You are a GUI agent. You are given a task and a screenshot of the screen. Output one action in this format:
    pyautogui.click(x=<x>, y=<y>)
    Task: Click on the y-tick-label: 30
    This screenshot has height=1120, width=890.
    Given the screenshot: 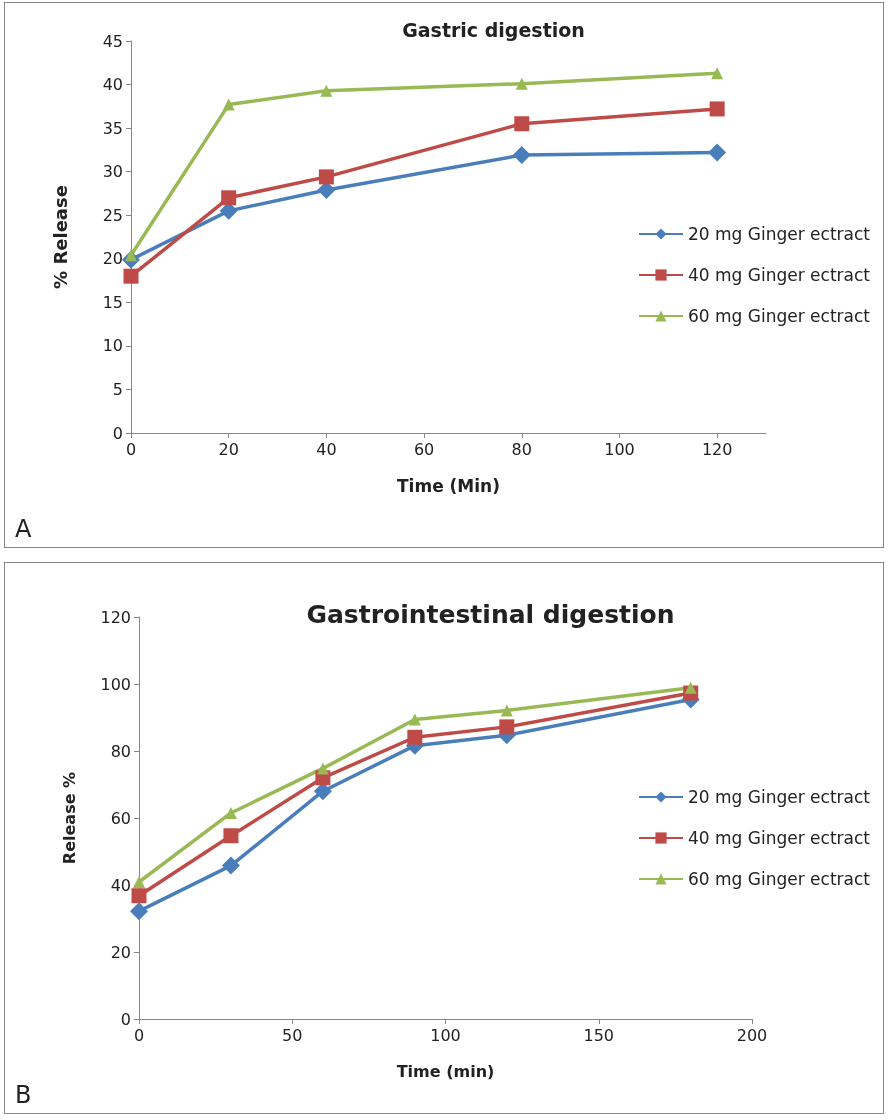 What is the action you would take?
    pyautogui.click(x=112, y=172)
    